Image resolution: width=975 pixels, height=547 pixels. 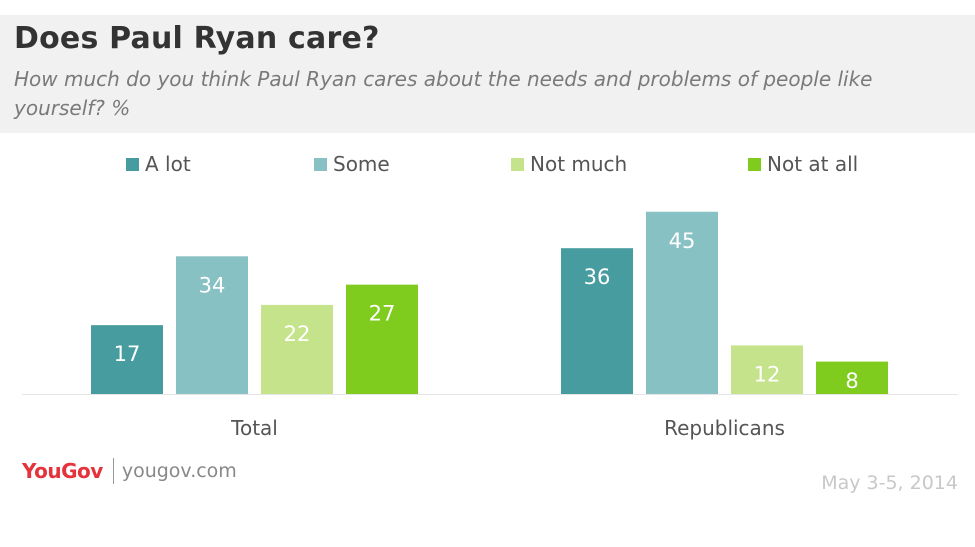 I want to click on legend-label: Not much, so click(x=579, y=164).